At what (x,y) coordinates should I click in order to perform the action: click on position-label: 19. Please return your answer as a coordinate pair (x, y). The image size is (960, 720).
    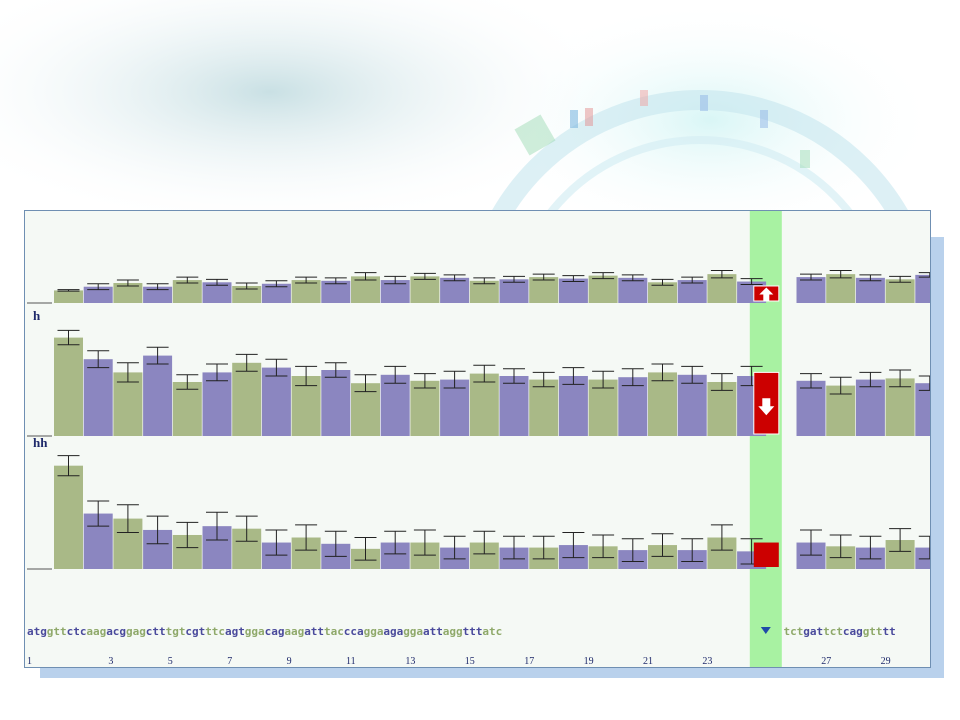
    Looking at the image, I should click on (589, 661).